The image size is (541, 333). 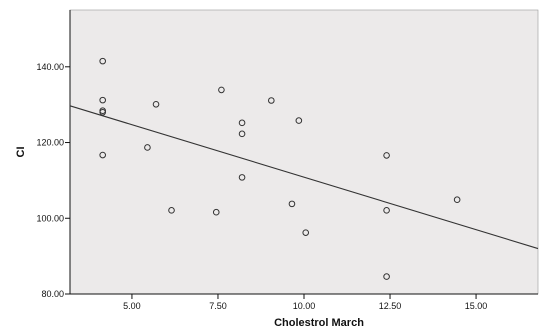 I want to click on y-tick-label: 140.00, so click(x=50, y=67).